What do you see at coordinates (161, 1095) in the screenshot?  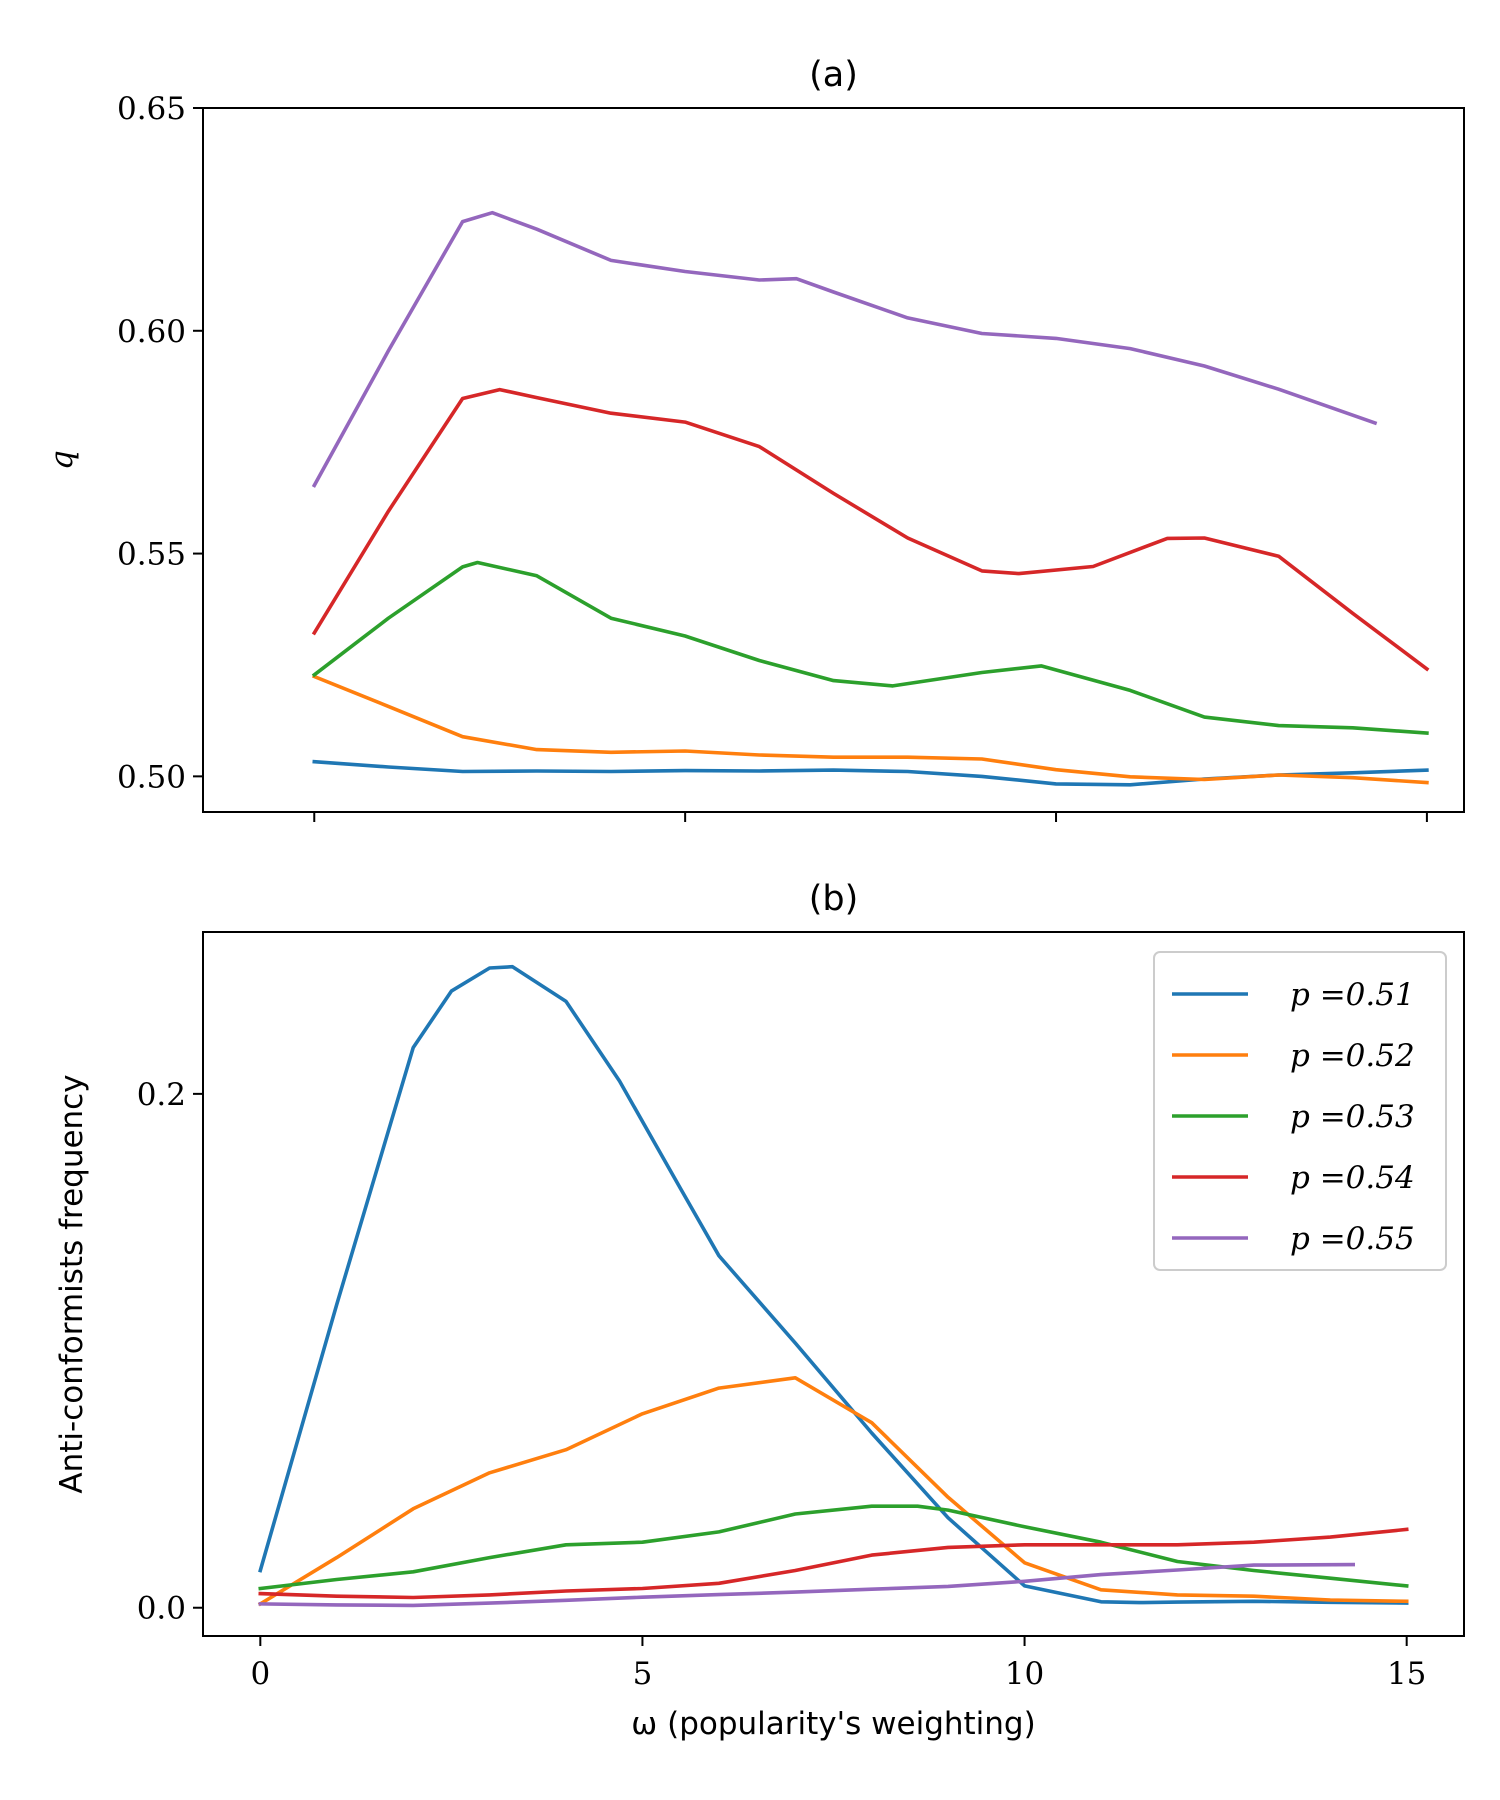 I see `y-tick-label: 0.2` at bounding box center [161, 1095].